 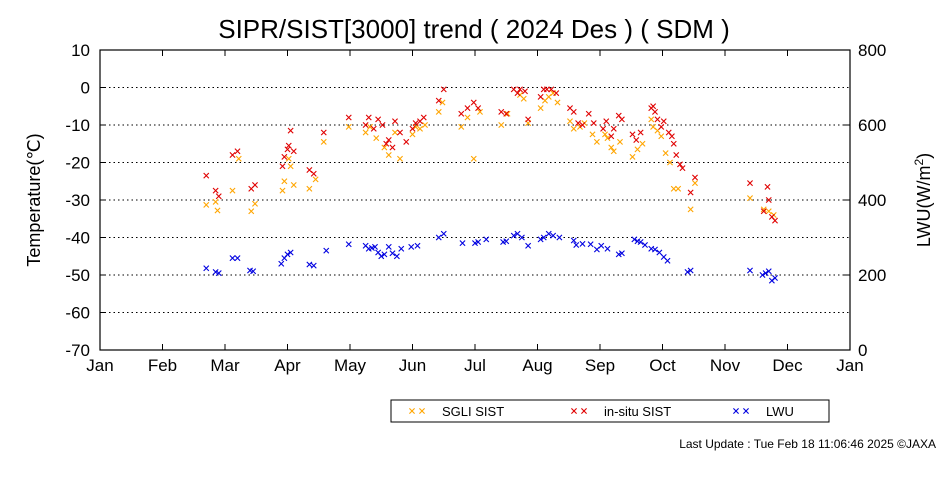 What do you see at coordinates (77, 313) in the screenshot?
I see `y-tick-label: -60` at bounding box center [77, 313].